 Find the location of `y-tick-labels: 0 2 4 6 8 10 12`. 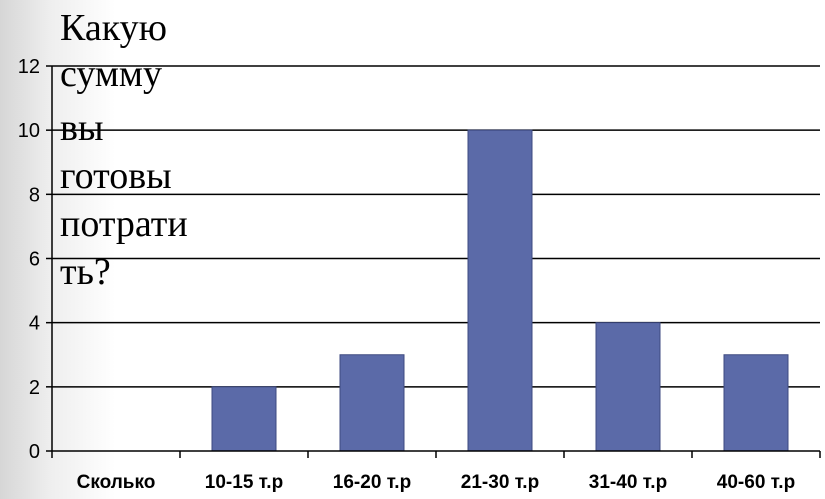

y-tick-labels: 0 2 4 6 8 10 12 is located at coordinates (29, 259).